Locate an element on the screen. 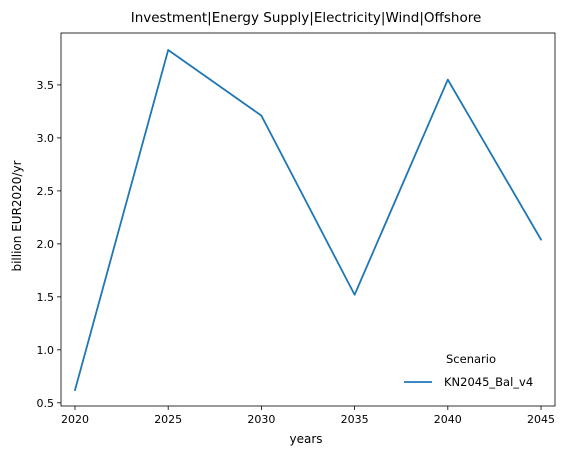 The height and width of the screenshot is (456, 565). y-axis-label: billion EUR2020/yr is located at coordinates (17, 215).